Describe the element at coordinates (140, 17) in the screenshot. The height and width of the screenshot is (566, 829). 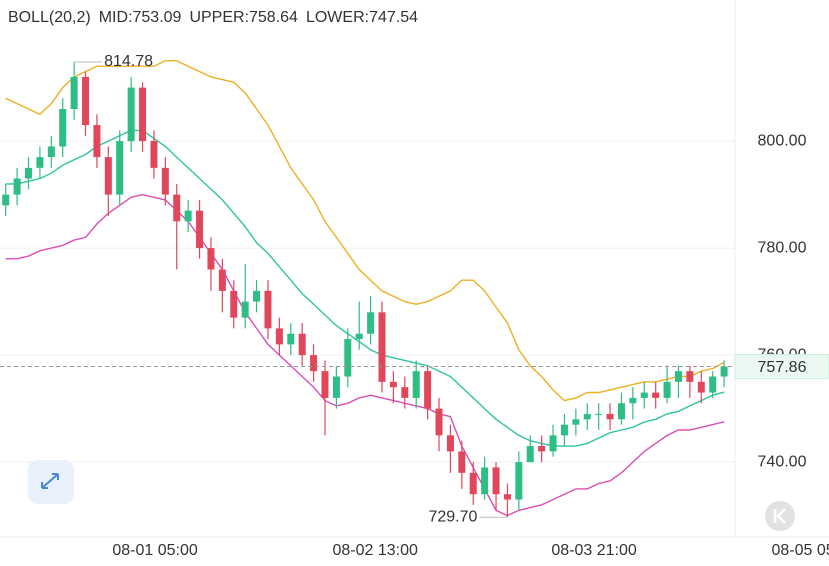
I see `indicator-label: MID:753.09` at that location.